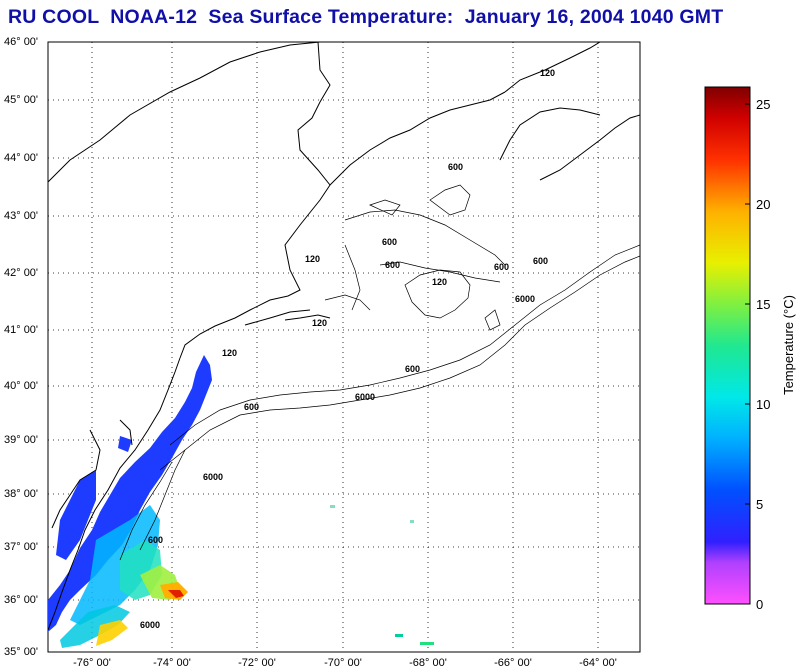  Describe the element at coordinates (513, 663) in the screenshot. I see `lon-label: -66° 00'` at that location.